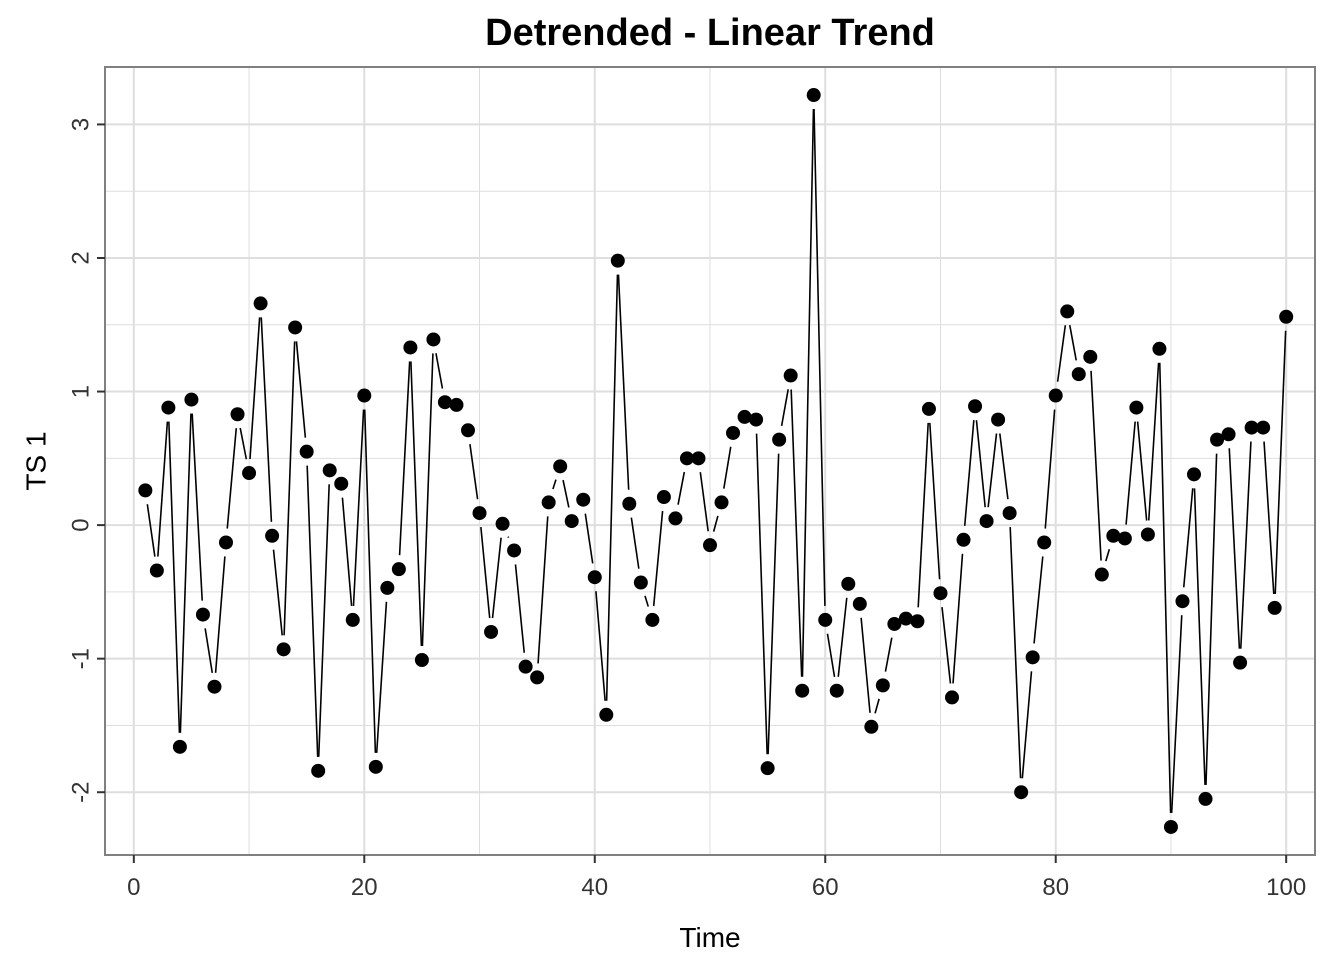  Describe the element at coordinates (36, 460) in the screenshot. I see `y-axis-label: TS 1` at that location.